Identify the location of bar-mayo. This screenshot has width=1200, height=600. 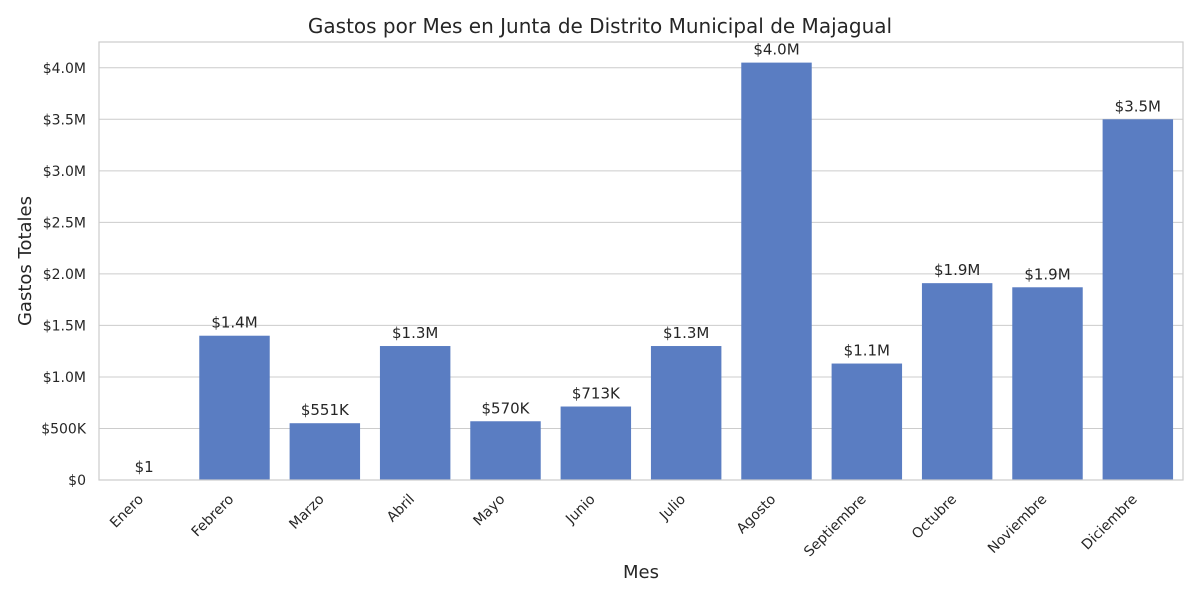
(505, 450).